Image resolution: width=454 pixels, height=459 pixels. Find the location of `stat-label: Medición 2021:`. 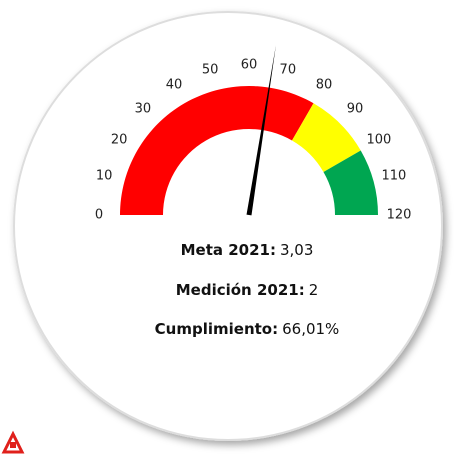

stat-label: Medición 2021: is located at coordinates (240, 290).